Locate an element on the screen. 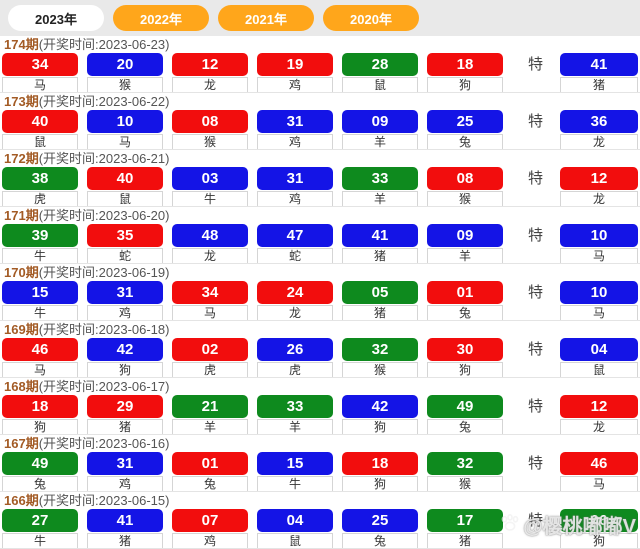 The height and width of the screenshot is (549, 640). number-cell: 29 猪 is located at coordinates (125, 414).